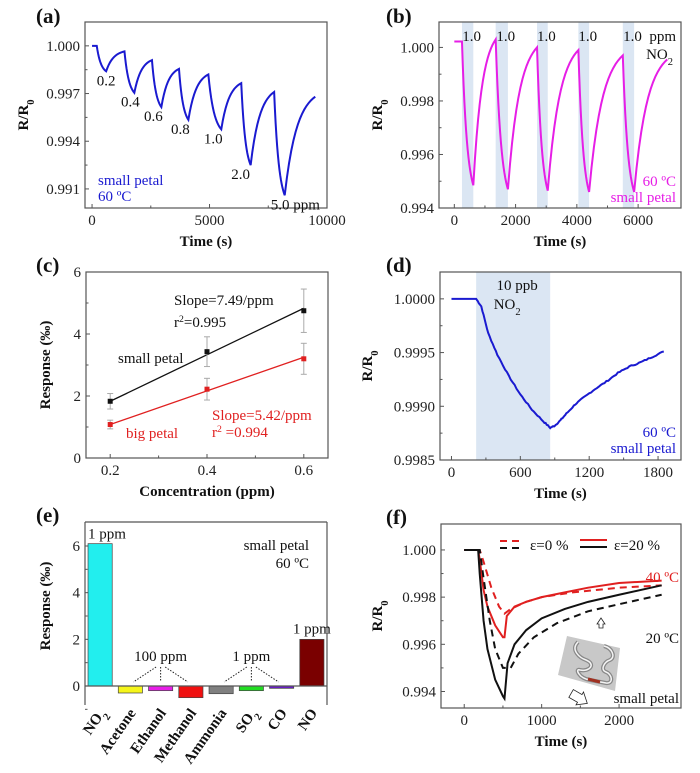 This screenshot has width=700, height=773. Describe the element at coordinates (92, 221) in the screenshot. I see `x-tick-label: 0` at that location.